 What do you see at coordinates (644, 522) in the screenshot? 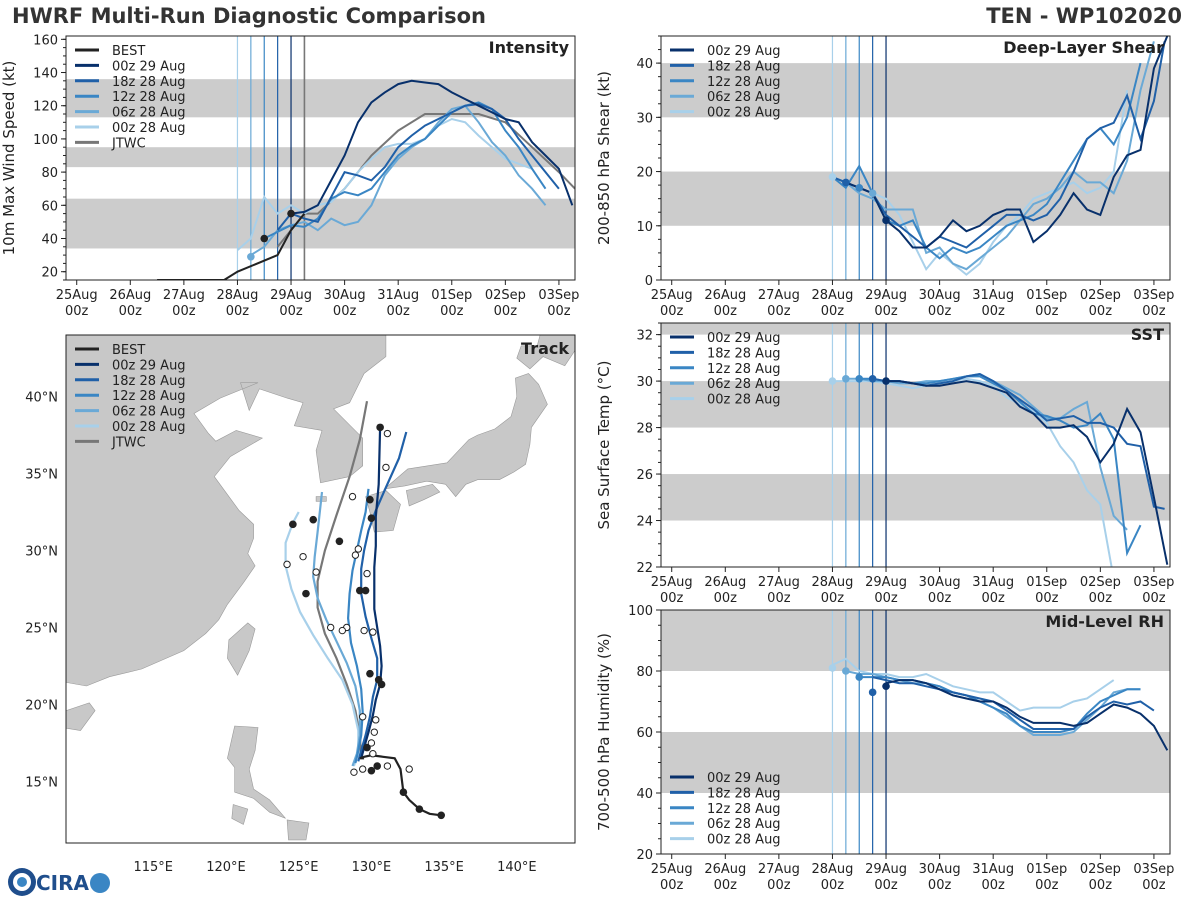
I see `y-tick-label: 24` at bounding box center [644, 522].